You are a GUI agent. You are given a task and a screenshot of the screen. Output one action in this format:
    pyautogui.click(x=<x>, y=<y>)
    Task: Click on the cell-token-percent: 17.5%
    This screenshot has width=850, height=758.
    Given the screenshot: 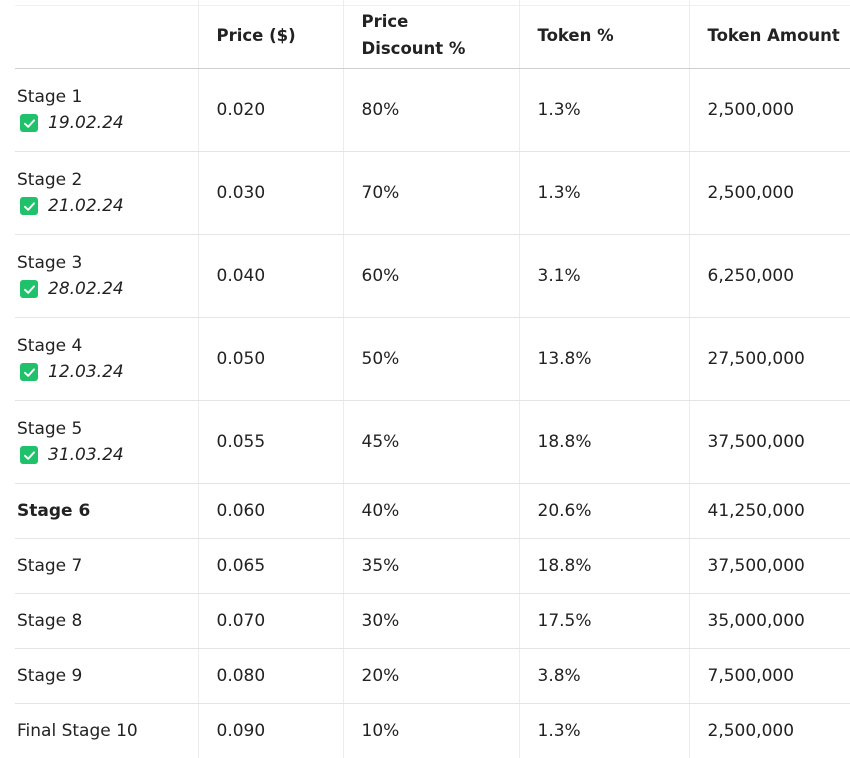 What is the action you would take?
    pyautogui.click(x=604, y=621)
    